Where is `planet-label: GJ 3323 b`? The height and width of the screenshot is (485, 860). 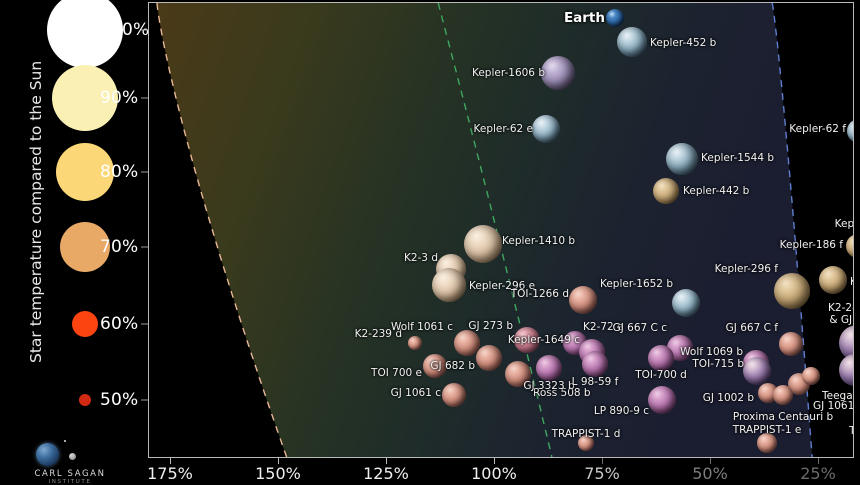
planet-label: GJ 3323 b is located at coordinates (549, 386).